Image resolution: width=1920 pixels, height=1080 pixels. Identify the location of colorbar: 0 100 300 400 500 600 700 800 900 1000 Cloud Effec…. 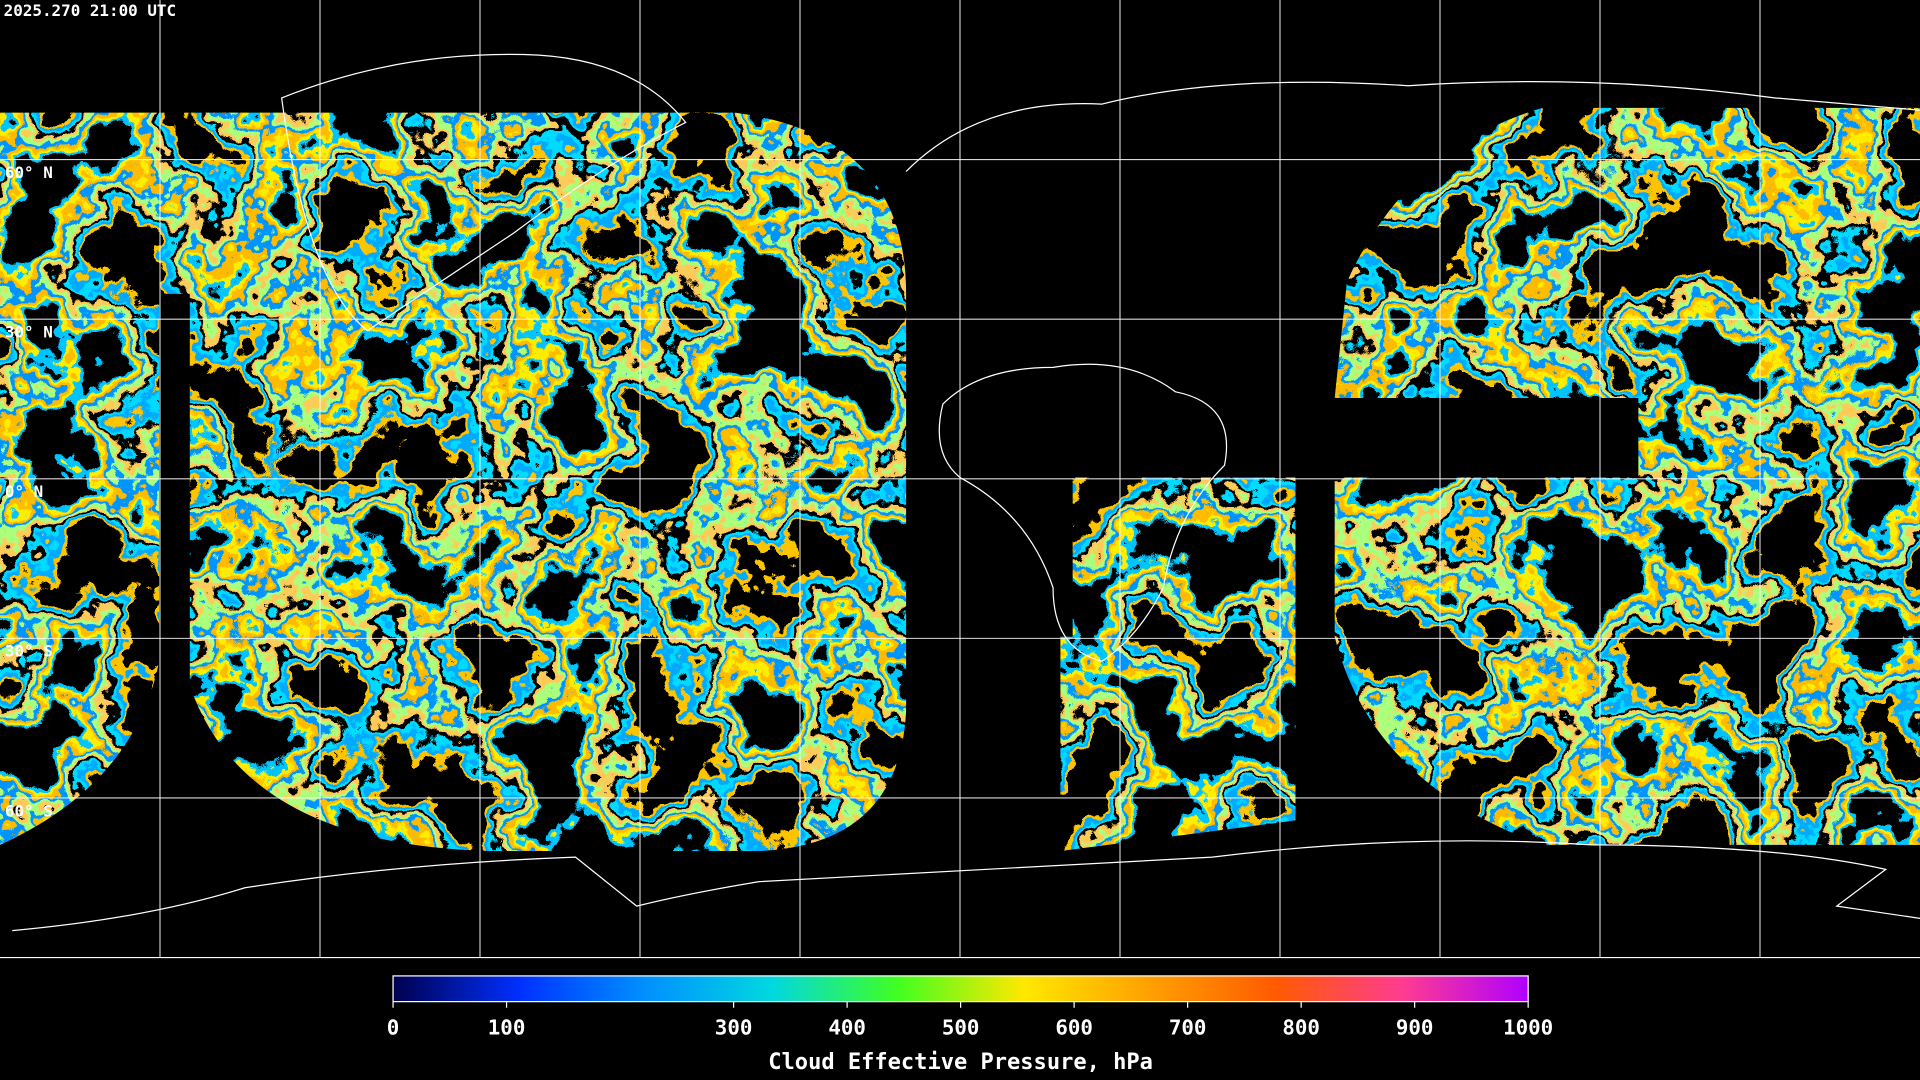
(970, 1025).